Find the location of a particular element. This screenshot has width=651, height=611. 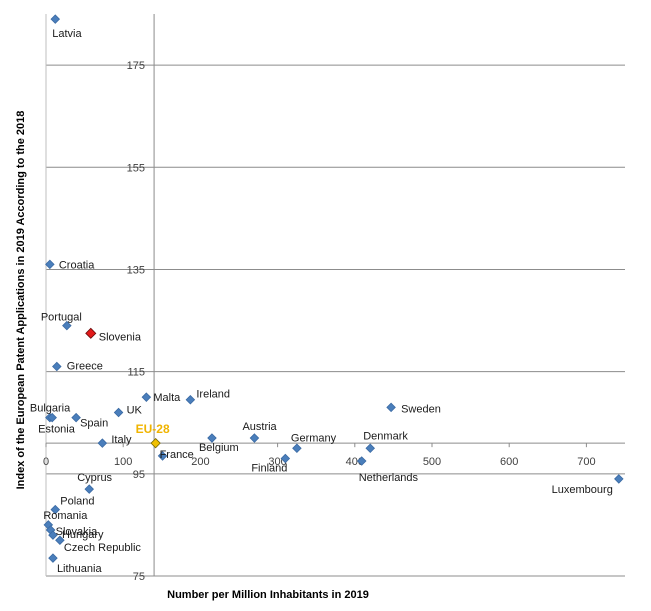

label-estonia: Estonia is located at coordinates (57, 430).